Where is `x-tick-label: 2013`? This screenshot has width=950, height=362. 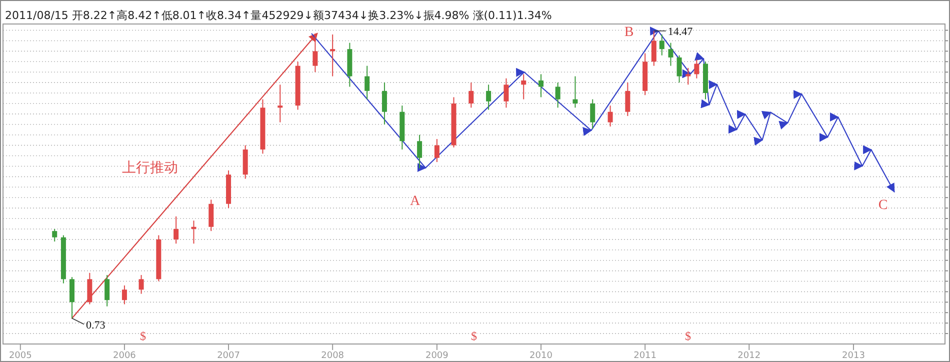
x-tick-label: 2013 is located at coordinates (853, 356).